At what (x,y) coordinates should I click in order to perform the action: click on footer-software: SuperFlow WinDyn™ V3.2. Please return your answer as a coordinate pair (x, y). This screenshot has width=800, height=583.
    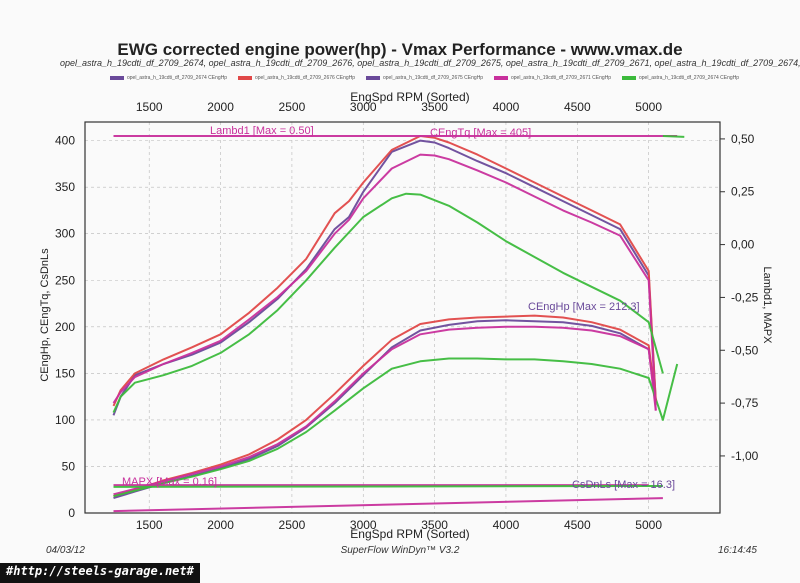
    Looking at the image, I should click on (400, 550).